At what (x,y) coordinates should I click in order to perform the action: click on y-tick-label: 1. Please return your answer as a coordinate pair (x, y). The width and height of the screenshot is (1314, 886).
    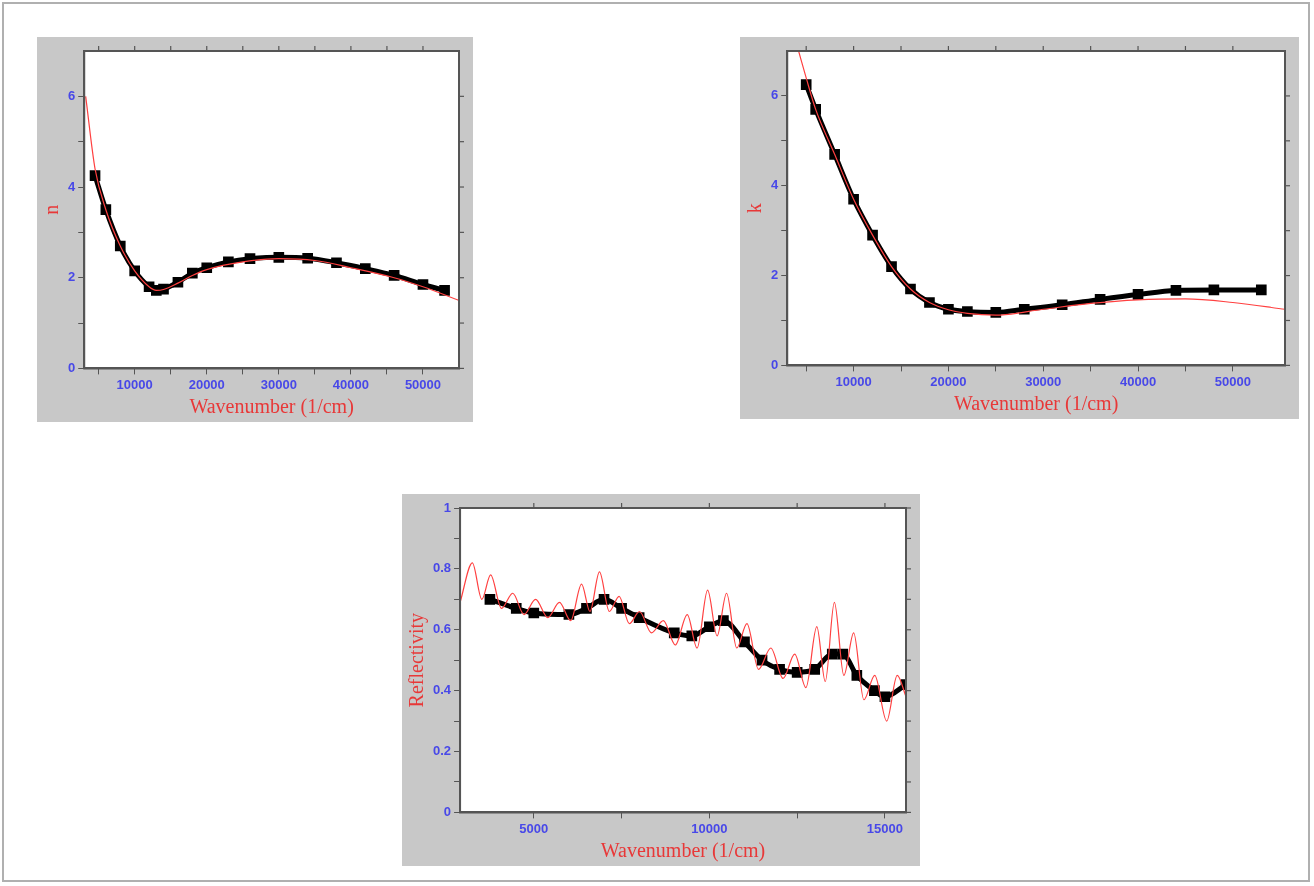
    Looking at the image, I should click on (447, 507).